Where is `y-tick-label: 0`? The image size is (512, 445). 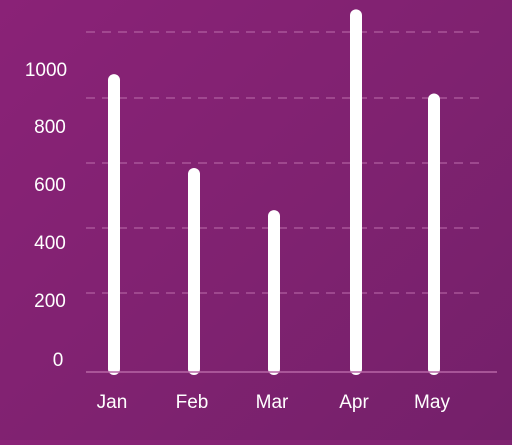
y-tick-label: 0 is located at coordinates (58, 360).